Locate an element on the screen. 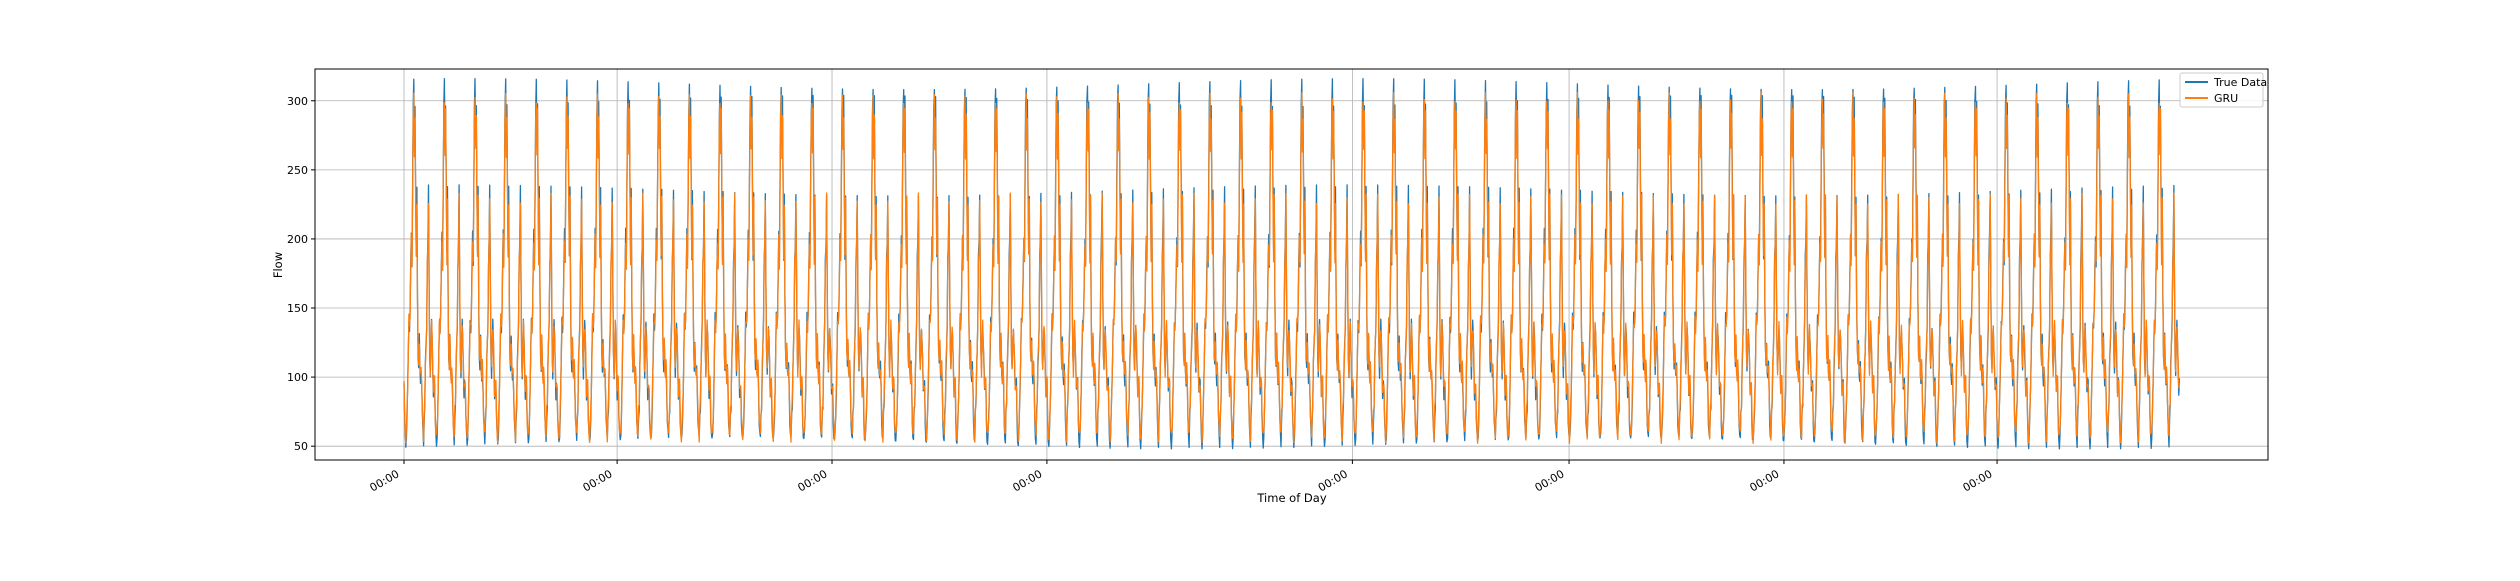 The width and height of the screenshot is (2520, 581). y-axis-ticks: 50 100 150 200 250 300 is located at coordinates (301, 274).